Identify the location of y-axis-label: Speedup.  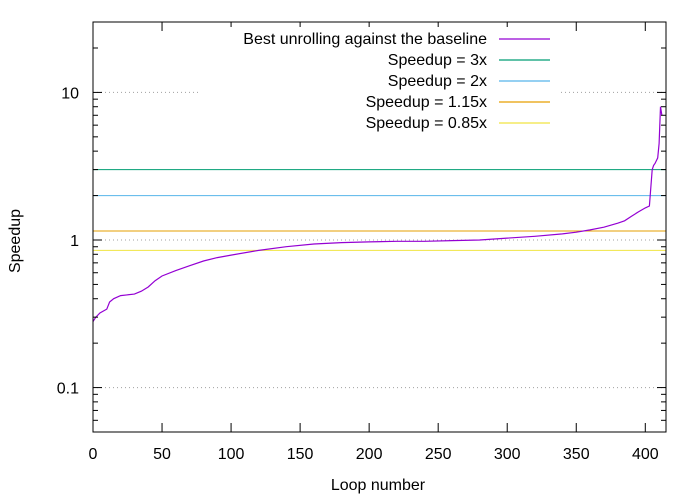
(15, 241).